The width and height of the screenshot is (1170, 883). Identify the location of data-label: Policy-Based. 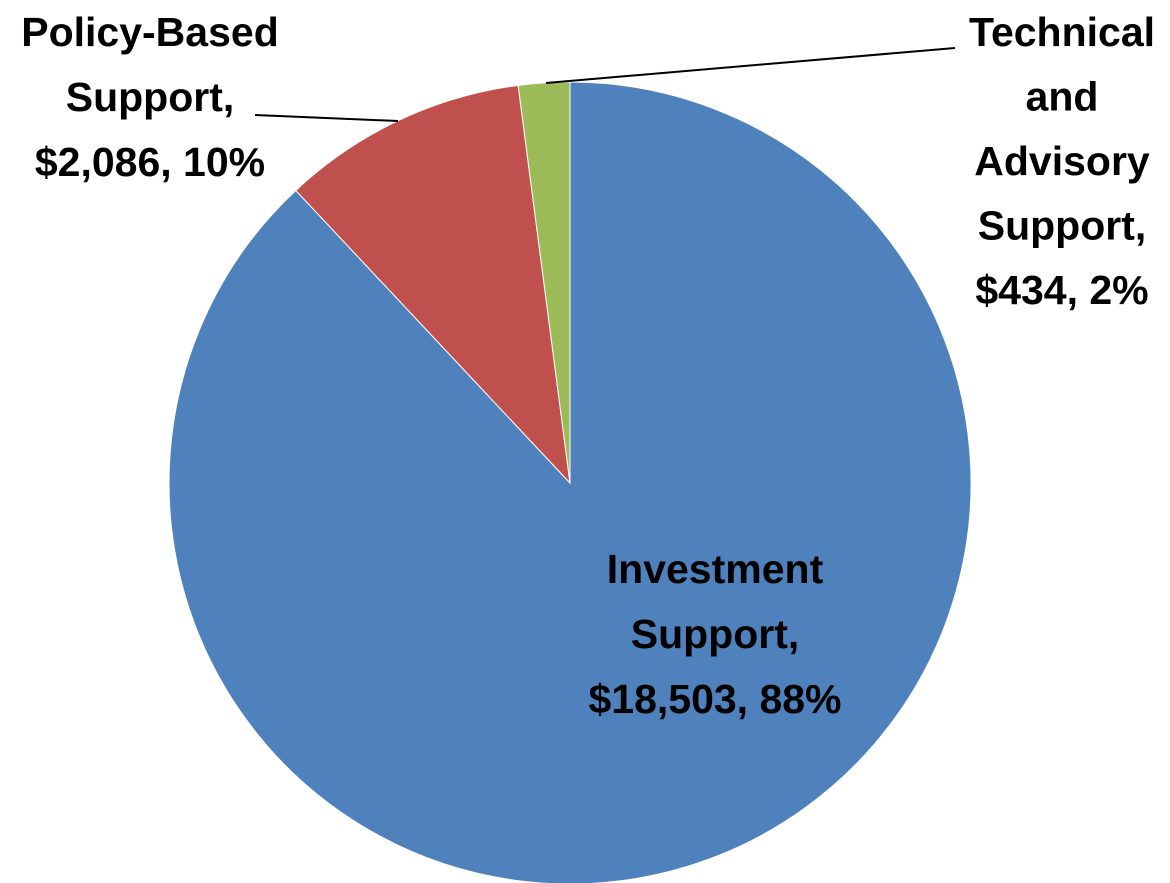
(150, 32).